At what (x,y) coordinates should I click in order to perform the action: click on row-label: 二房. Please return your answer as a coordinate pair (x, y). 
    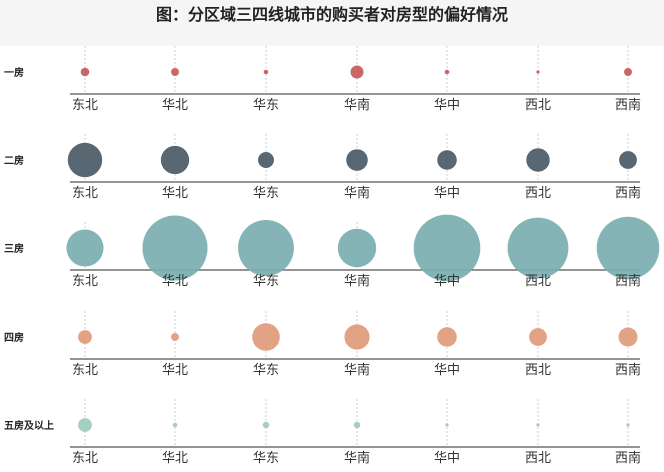
    Looking at the image, I should click on (14, 160).